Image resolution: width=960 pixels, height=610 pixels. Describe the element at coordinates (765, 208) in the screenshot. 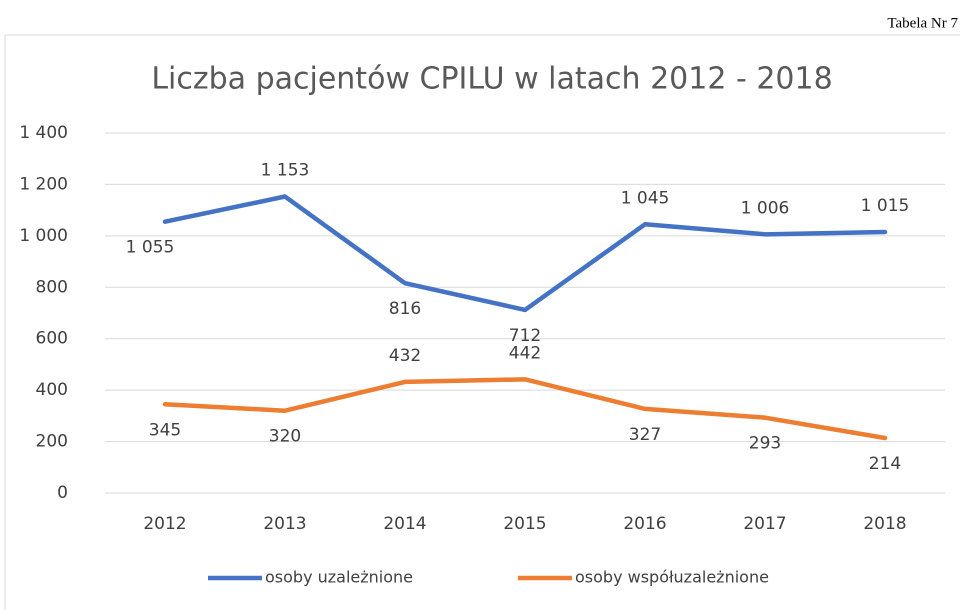

I see `data-label: 1 006` at that location.